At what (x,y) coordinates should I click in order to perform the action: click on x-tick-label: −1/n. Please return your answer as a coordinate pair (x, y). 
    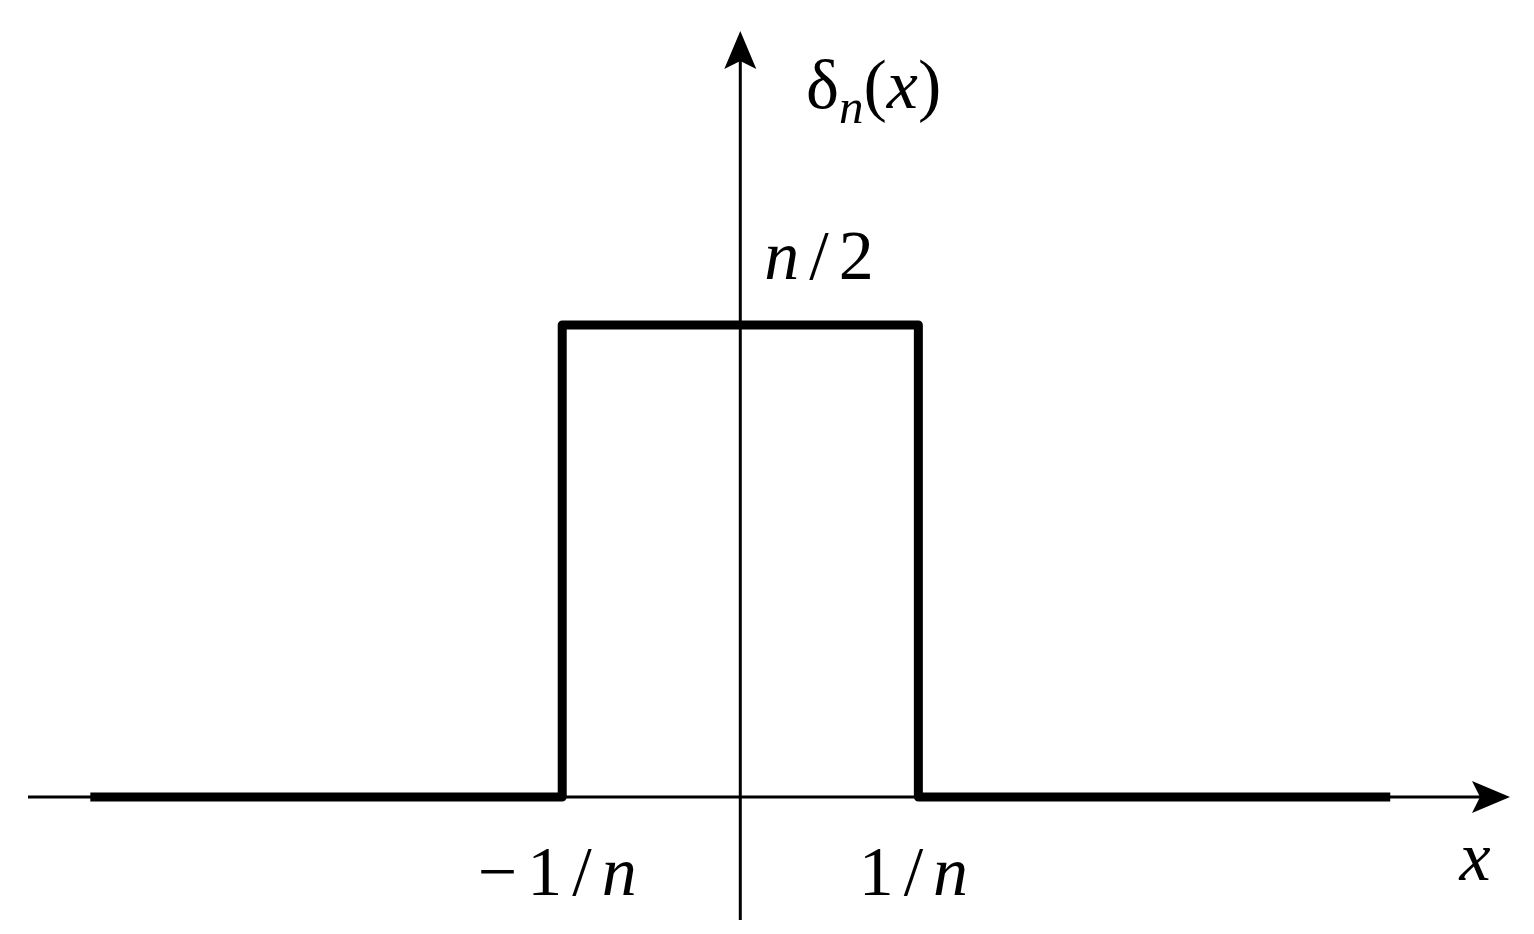
    Looking at the image, I should click on (562, 871).